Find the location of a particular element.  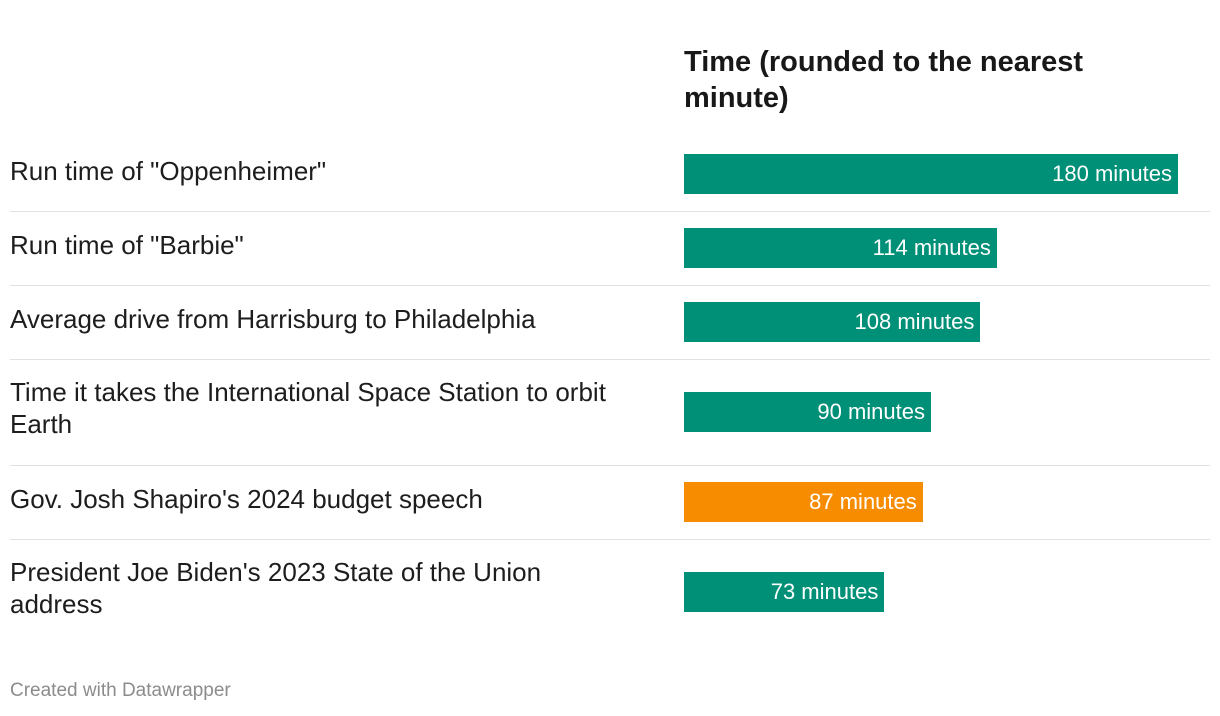

bar-value-label: 108 minutes is located at coordinates (914, 321).